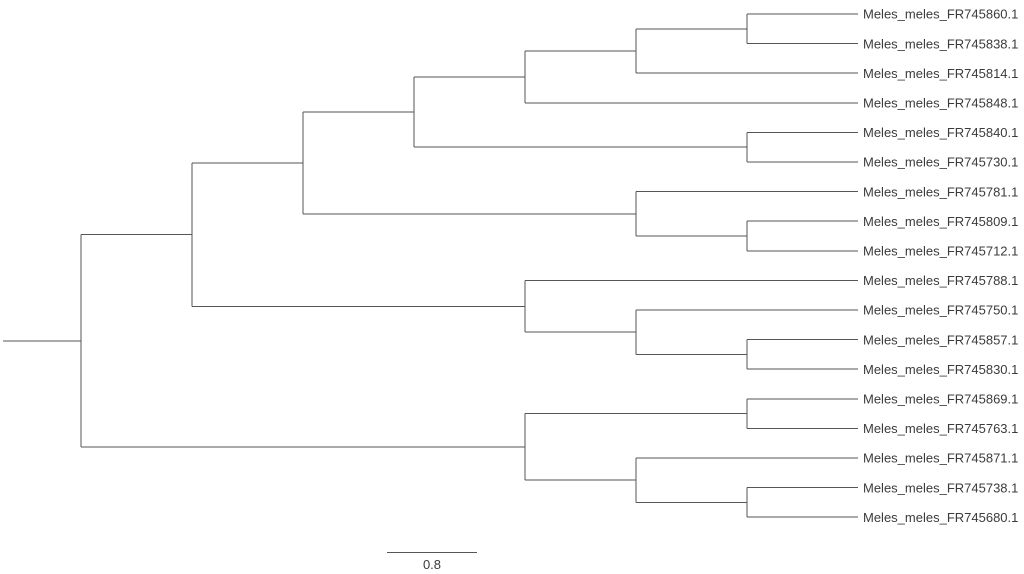 Image resolution: width=1024 pixels, height=574 pixels. I want to click on taxon-label: Meles_meles_FR745738.1, so click(940, 487).